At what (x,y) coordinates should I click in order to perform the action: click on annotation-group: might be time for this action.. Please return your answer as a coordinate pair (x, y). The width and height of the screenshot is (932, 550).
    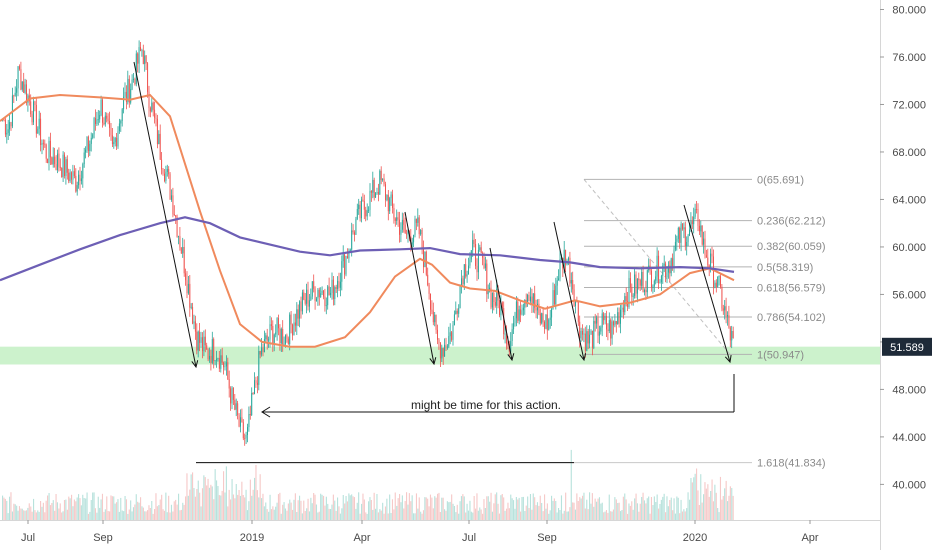
    Looking at the image, I should click on (486, 405).